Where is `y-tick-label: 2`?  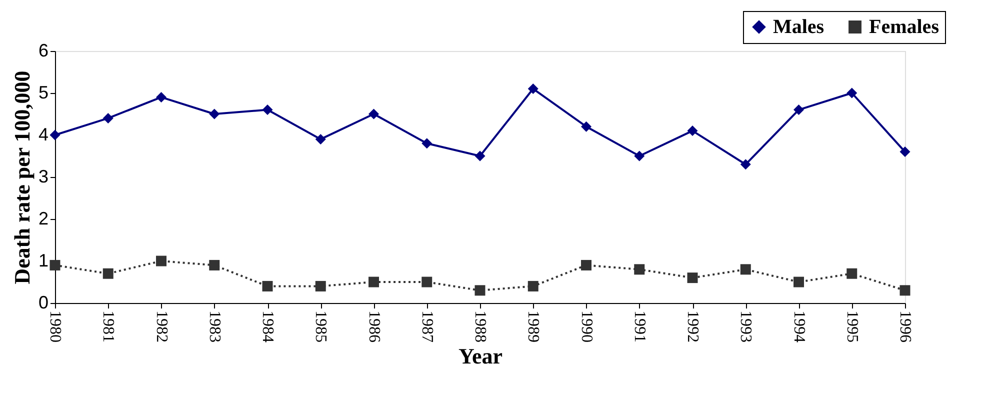
y-tick-label: 2 is located at coordinates (43, 218).